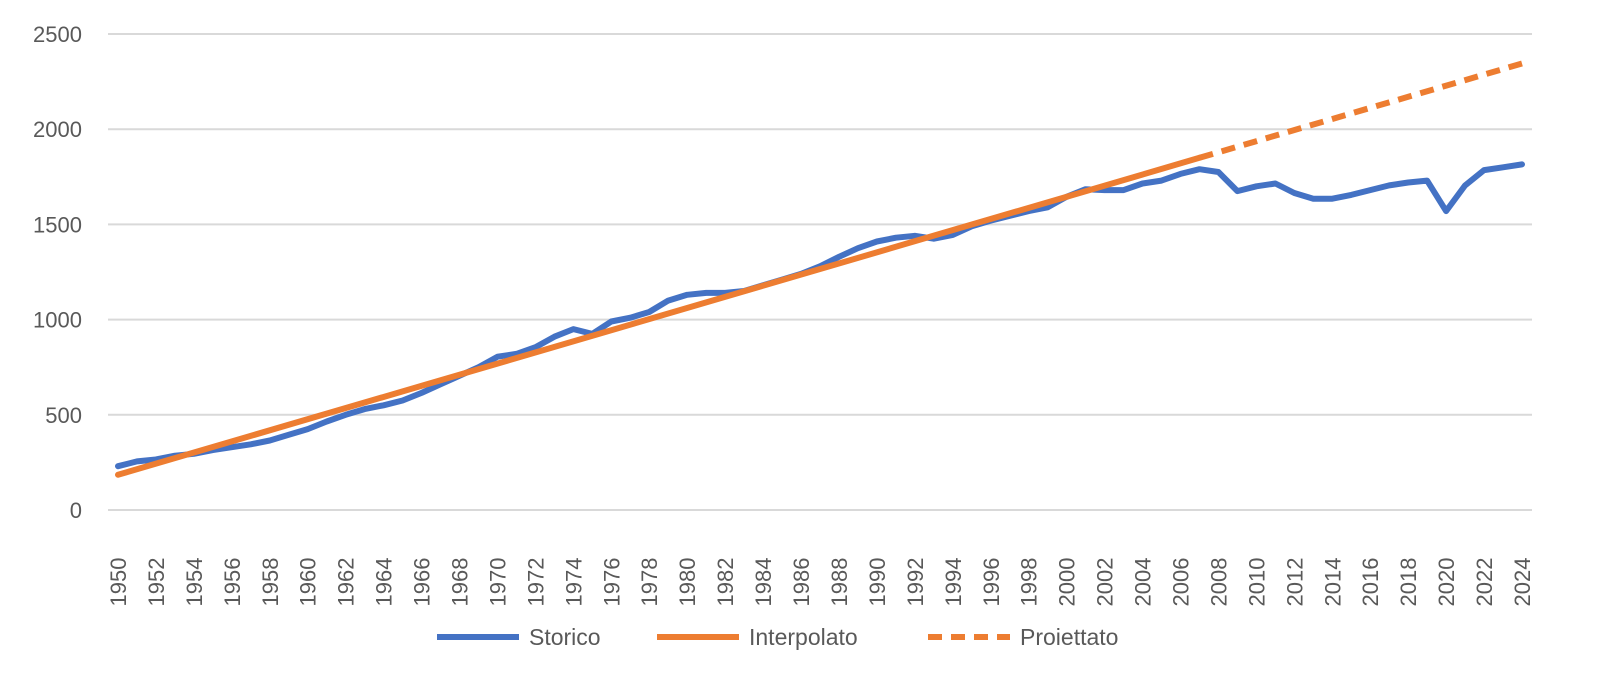 The height and width of the screenshot is (698, 1600). Describe the element at coordinates (76, 510) in the screenshot. I see `y-tick-label: 0` at that location.